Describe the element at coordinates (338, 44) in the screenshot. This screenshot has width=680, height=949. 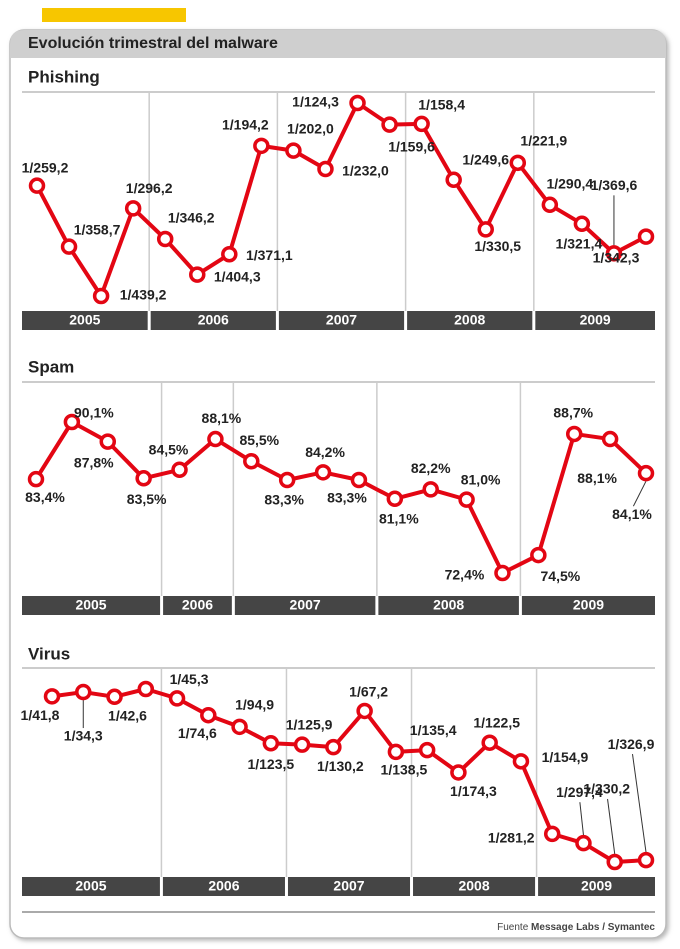
I see `title-bar` at that location.